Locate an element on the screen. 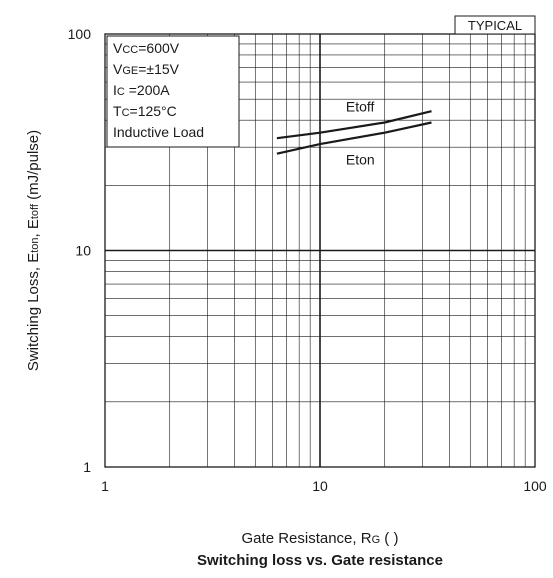  typical-badge: TYPICAL is located at coordinates (495, 25).